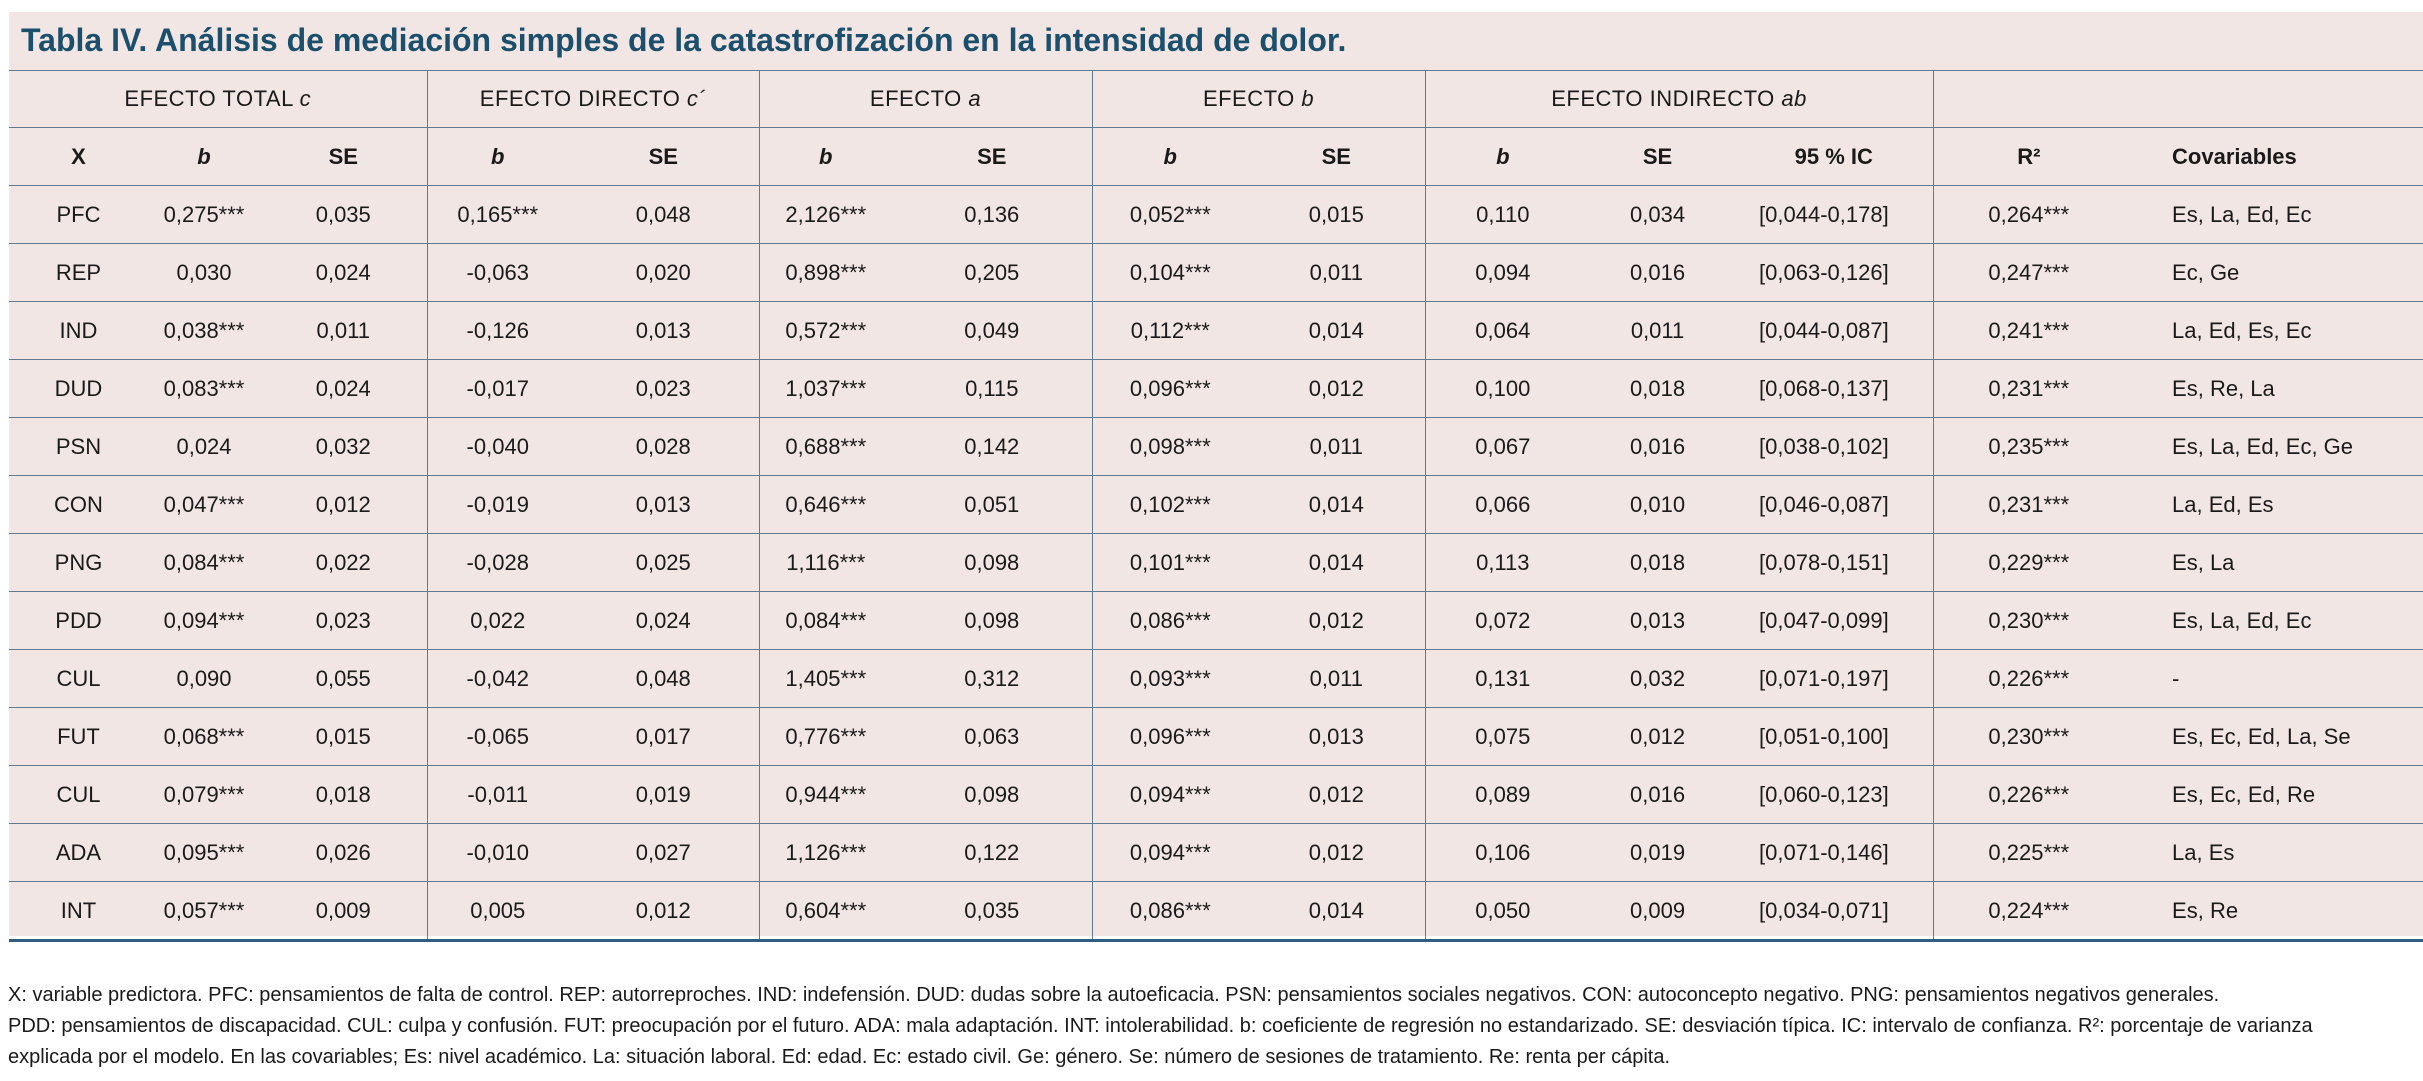  I want to click on cell-r2: 0,235***, so click(2028, 446).